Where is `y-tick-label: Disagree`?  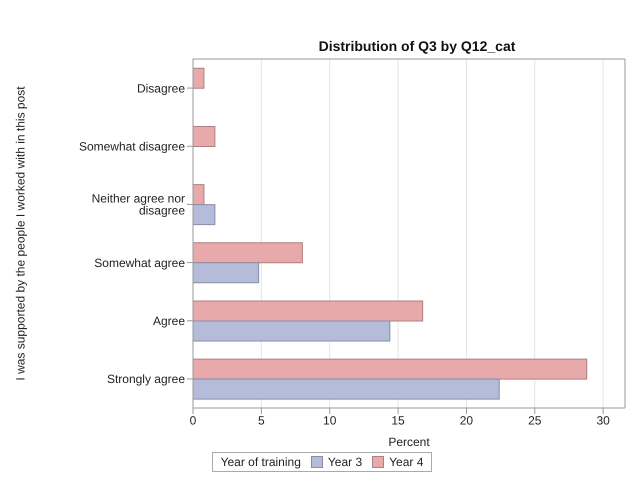 y-tick-label: Disagree is located at coordinates (161, 88).